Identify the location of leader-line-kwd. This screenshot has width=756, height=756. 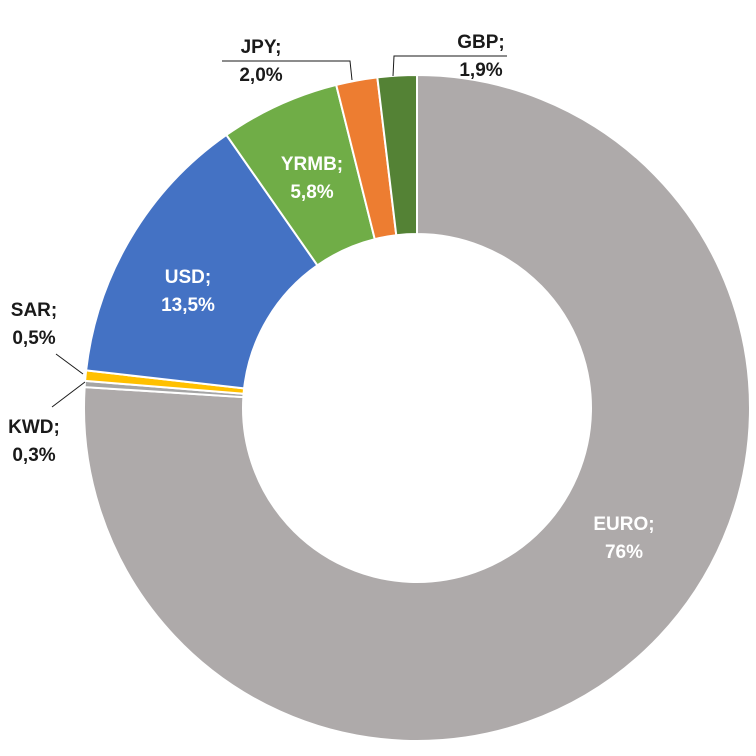
(68, 394).